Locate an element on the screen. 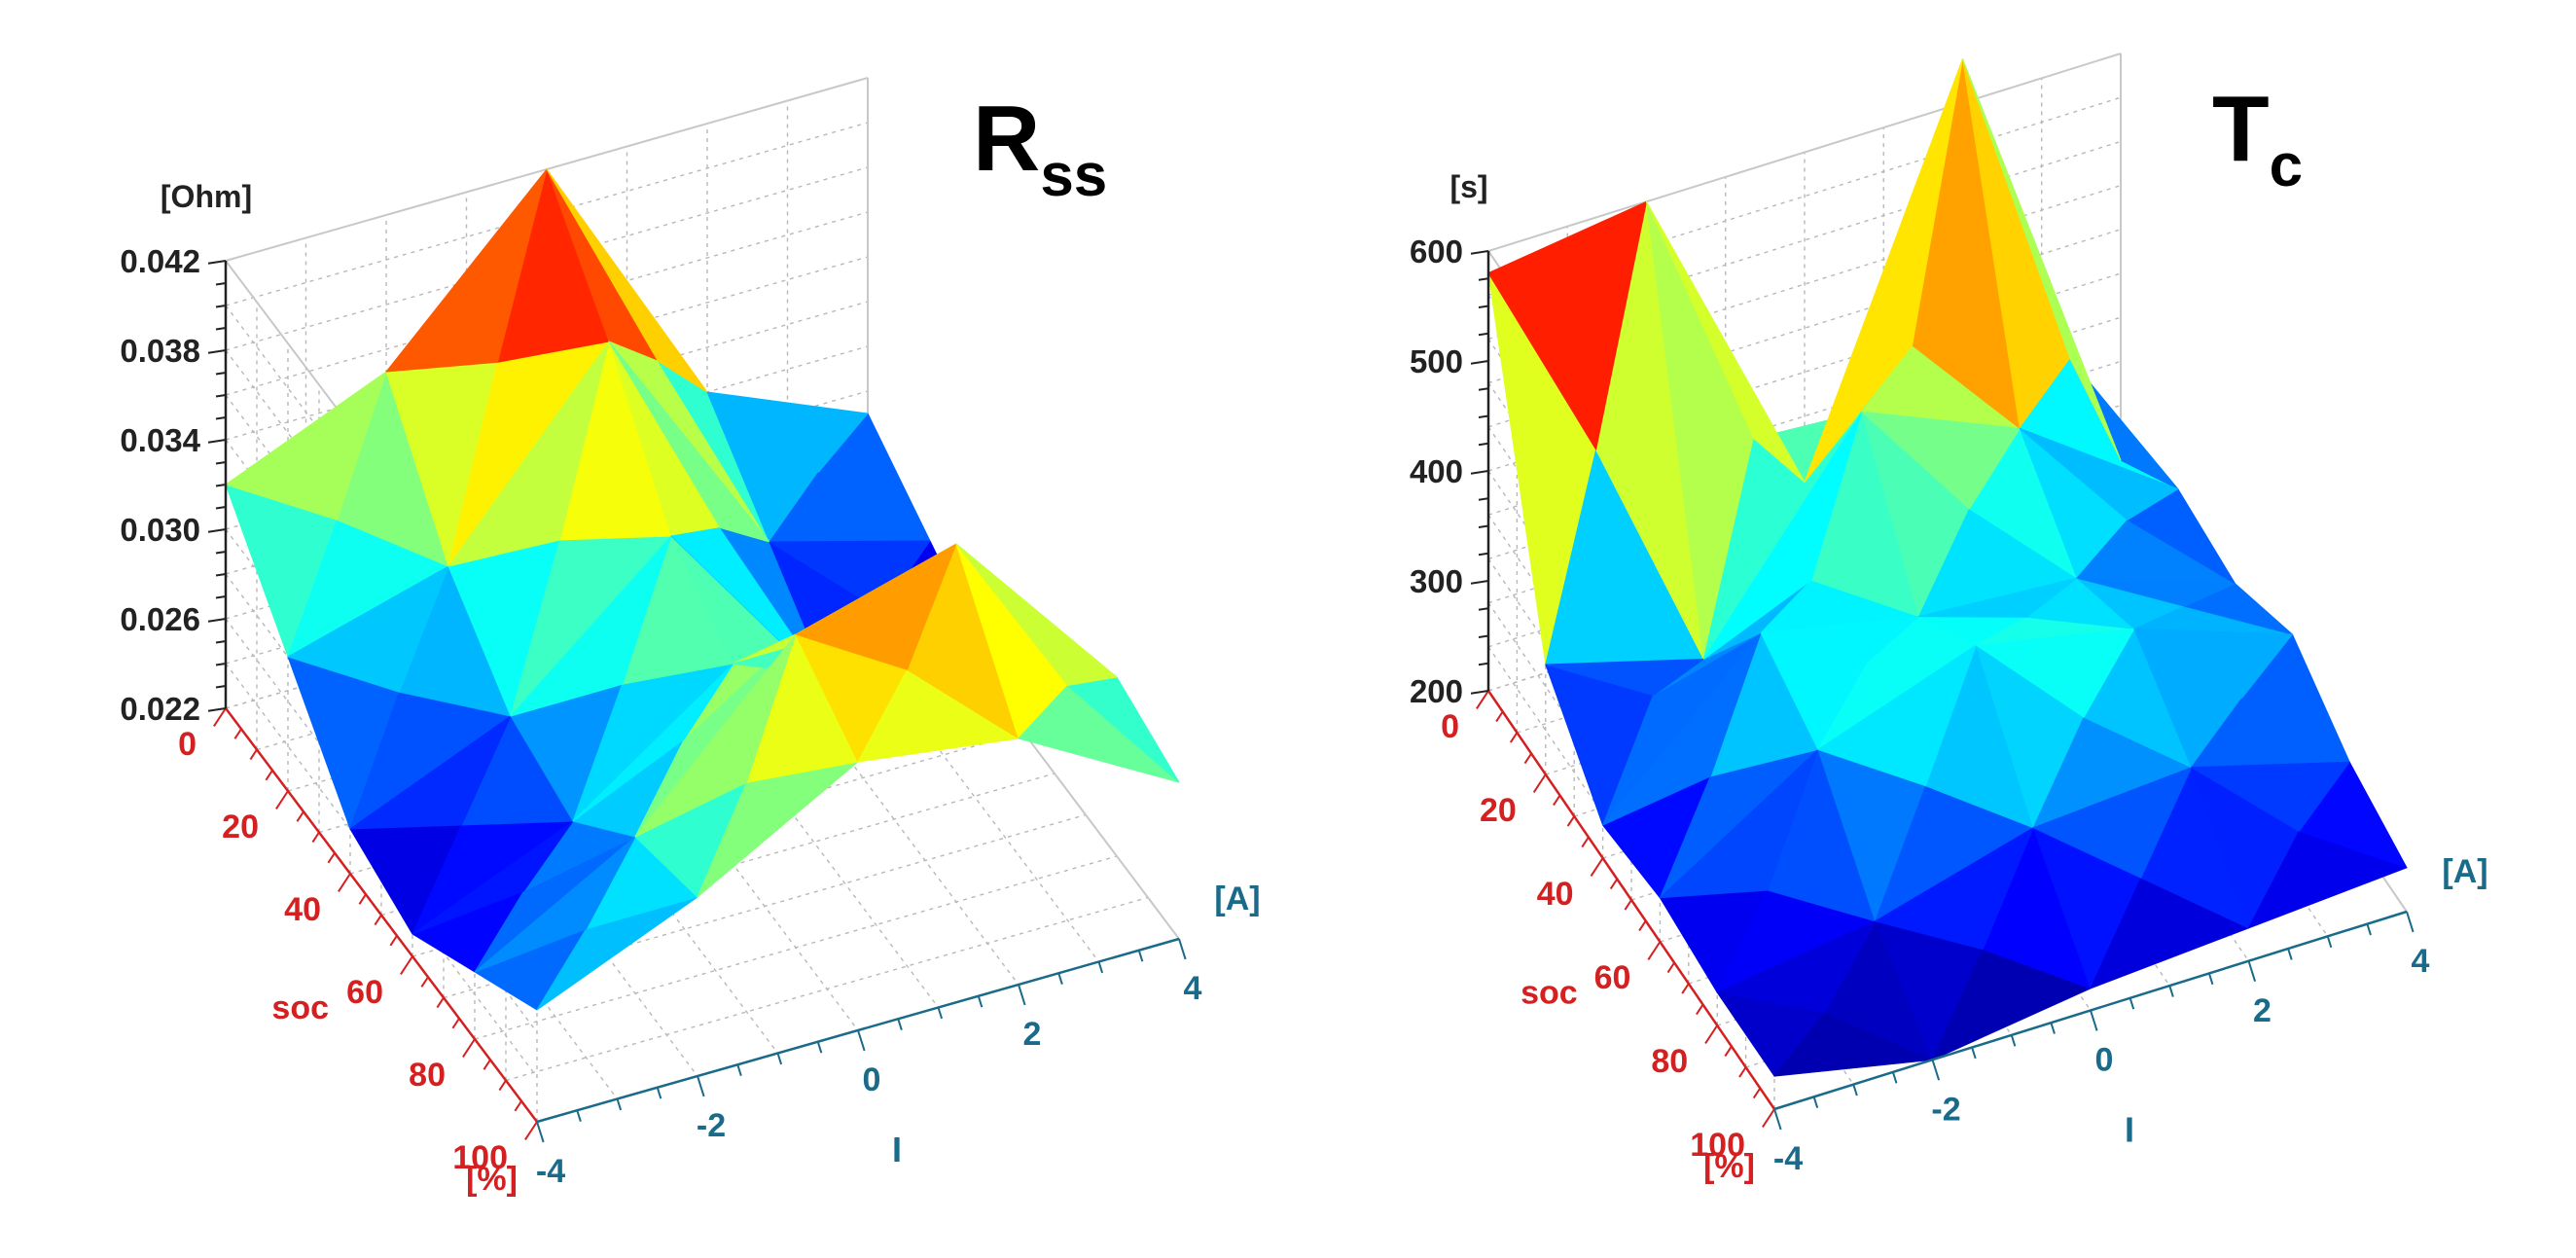 The width and height of the screenshot is (2576, 1258). box-edge is located at coordinates (1804, 152).